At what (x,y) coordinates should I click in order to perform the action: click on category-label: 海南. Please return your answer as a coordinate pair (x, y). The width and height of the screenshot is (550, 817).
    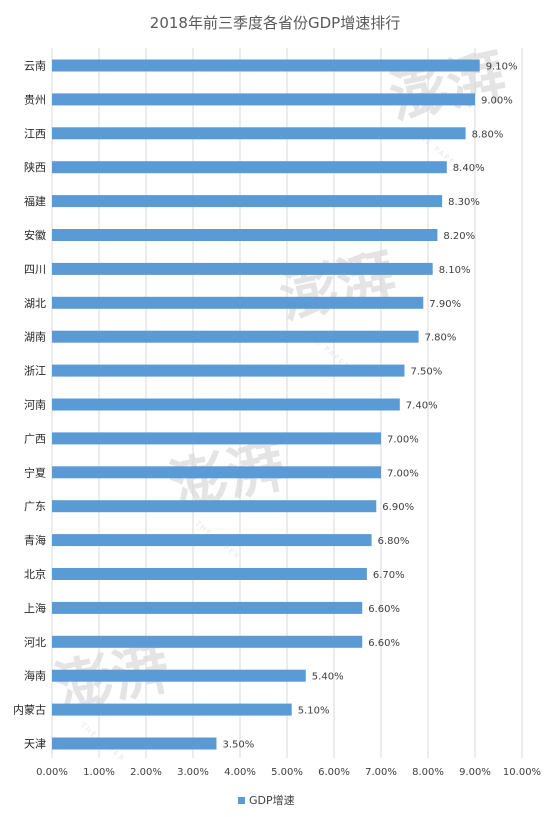
    Looking at the image, I should click on (35, 676).